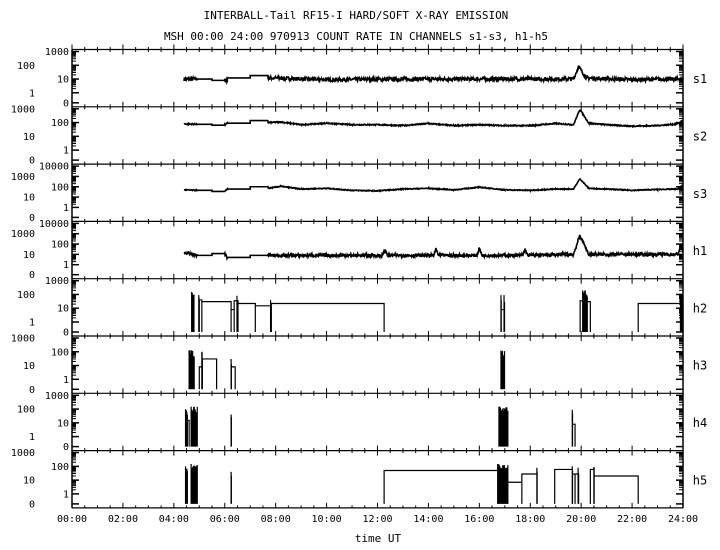 Image resolution: width=720 pixels, height=550 pixels. What do you see at coordinates (700, 308) in the screenshot?
I see `channel-label-h2: h2` at bounding box center [700, 308].